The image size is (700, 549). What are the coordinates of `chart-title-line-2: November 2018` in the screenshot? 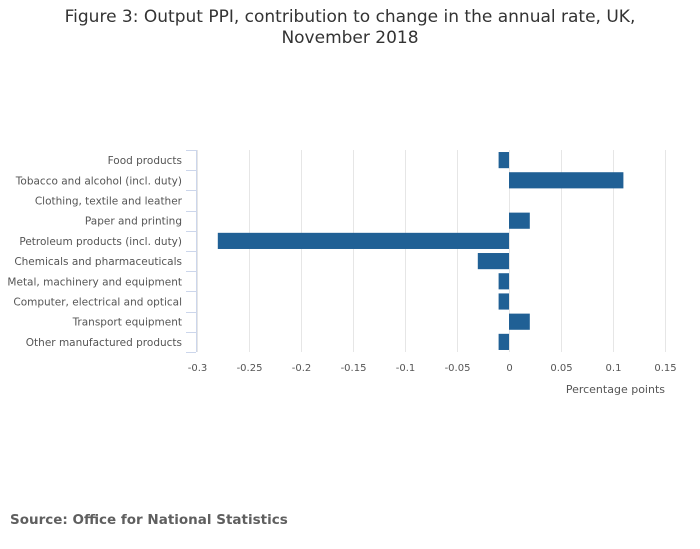 It's located at (350, 38).